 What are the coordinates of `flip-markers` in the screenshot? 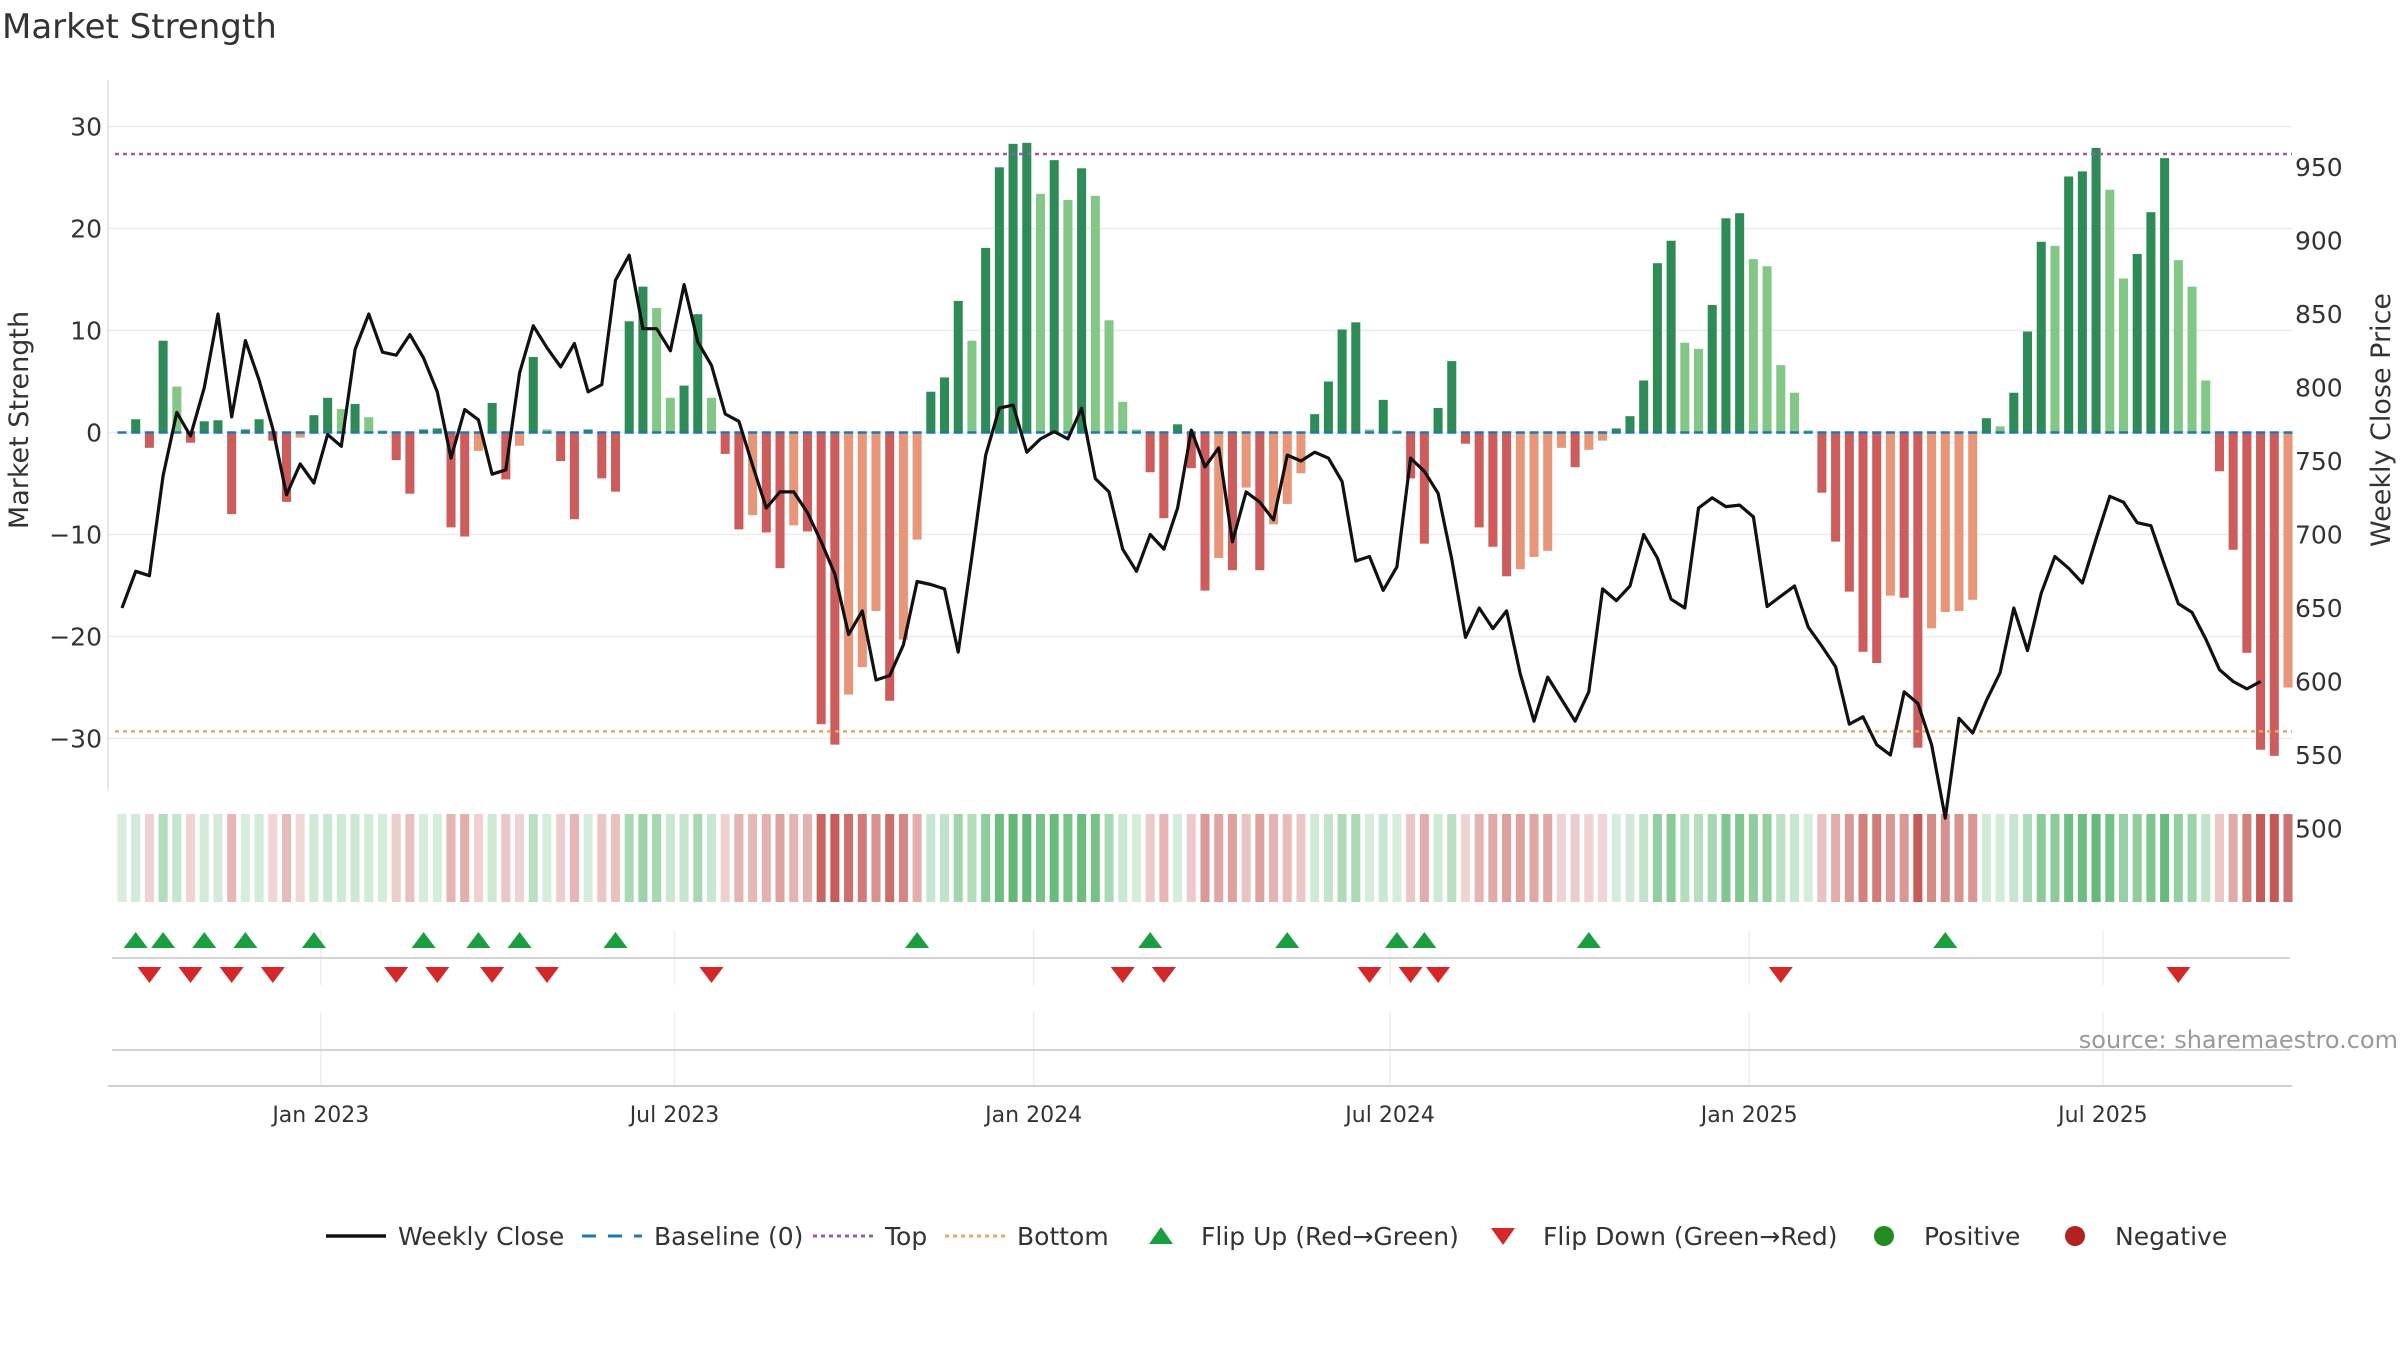 It's located at (1157, 957).